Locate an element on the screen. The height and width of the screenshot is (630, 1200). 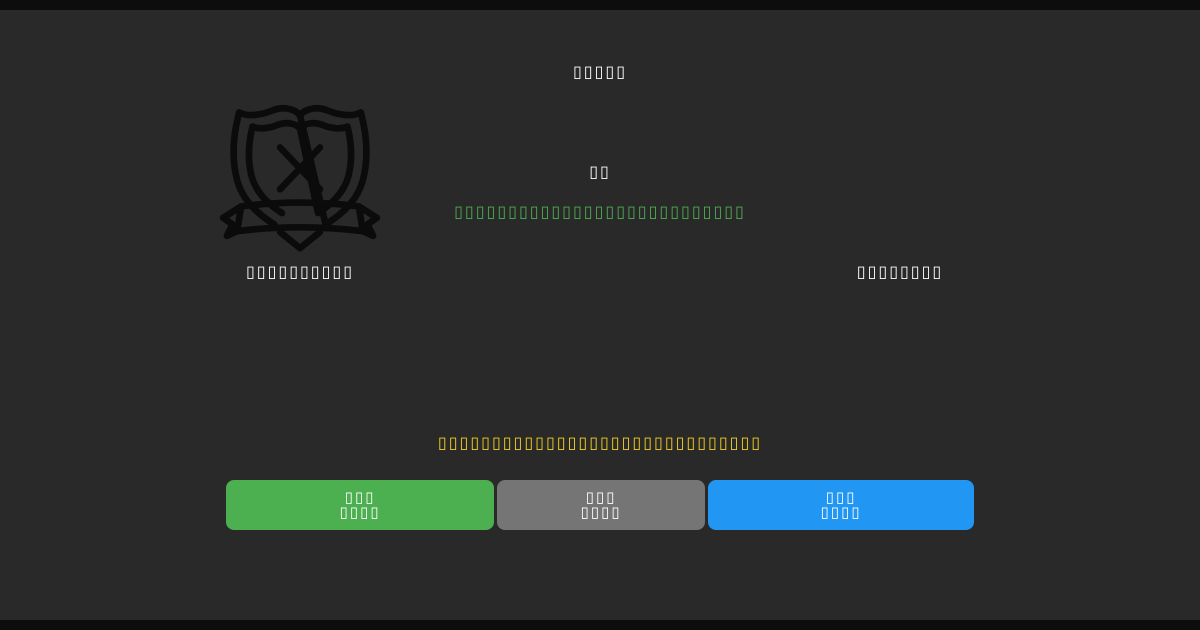
action-button-row: ▯▯▯ ▯▯▯▯ ▯▯▯ ▯▯▯▯ ▯▯▯ ▯▯▯▯ is located at coordinates (600, 505).